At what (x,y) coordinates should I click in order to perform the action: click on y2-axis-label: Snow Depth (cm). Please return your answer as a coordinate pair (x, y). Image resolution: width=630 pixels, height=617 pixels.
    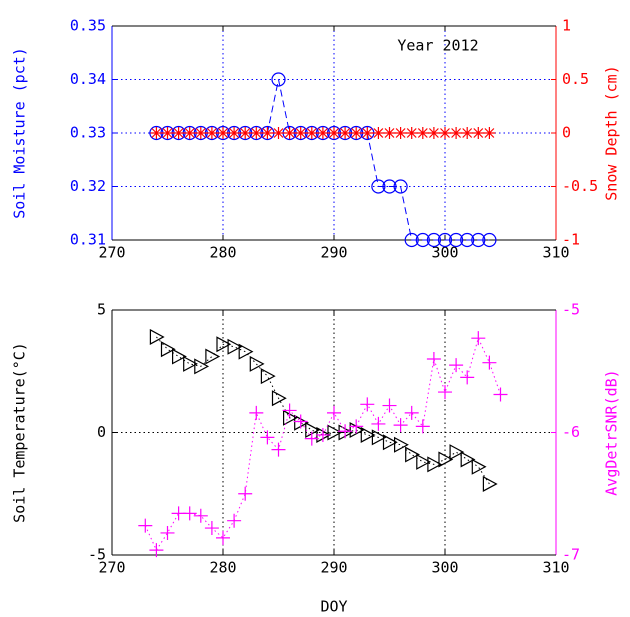
    Looking at the image, I should click on (612, 132).